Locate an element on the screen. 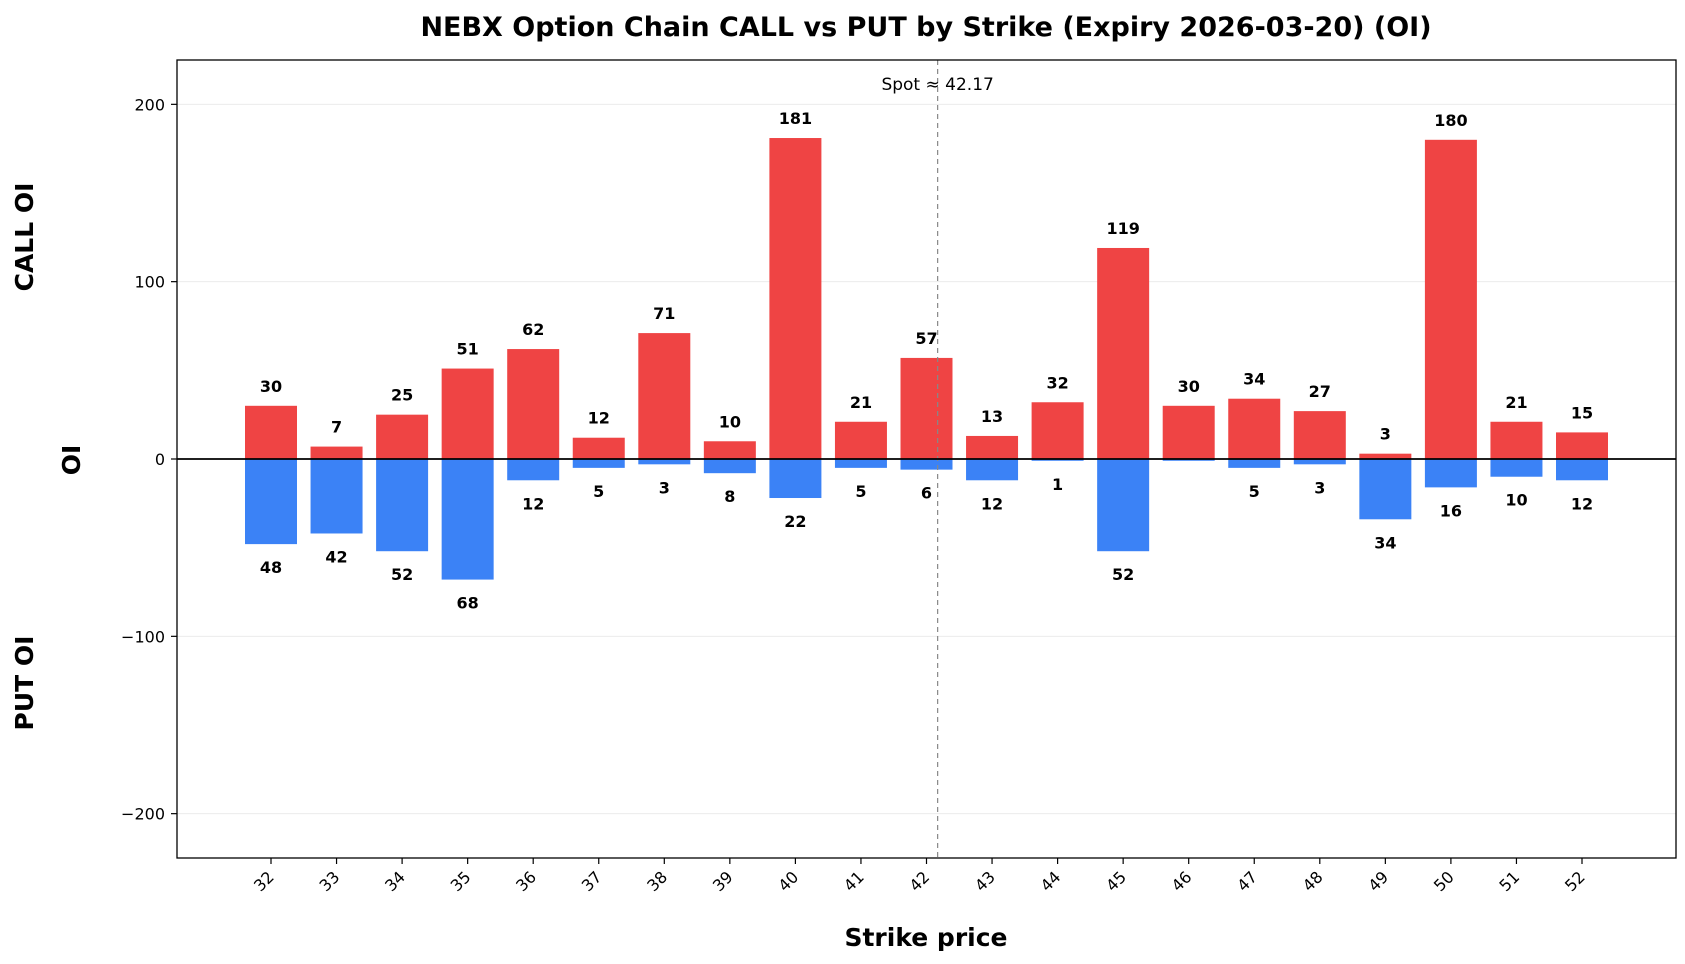 The width and height of the screenshot is (1685, 964). y-tick-label: 200 is located at coordinates (149, 104).